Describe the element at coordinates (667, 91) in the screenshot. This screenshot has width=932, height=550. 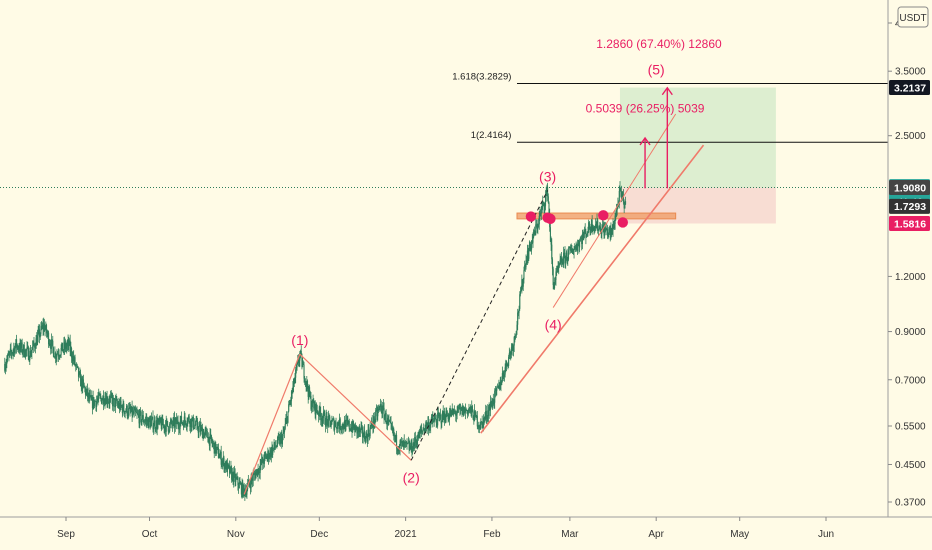
I see `measurement-arrow-long-head` at that location.